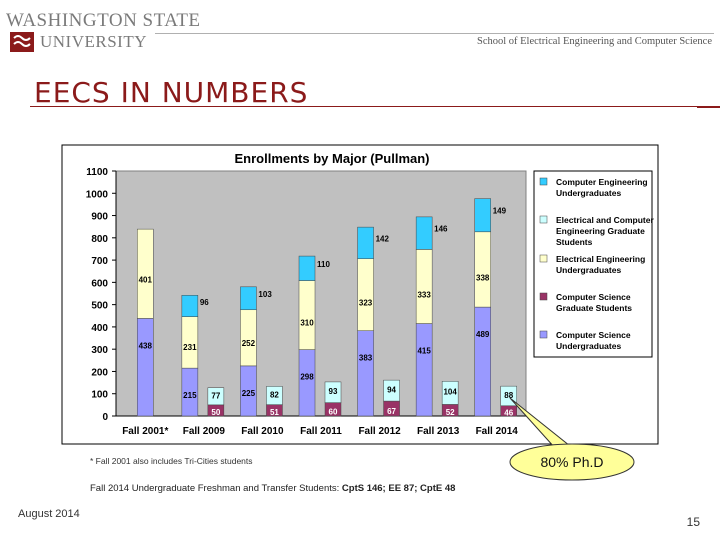  Describe the element at coordinates (600, 264) in the screenshot. I see `legend-label: Electrical Engineering Undergraduates` at that location.